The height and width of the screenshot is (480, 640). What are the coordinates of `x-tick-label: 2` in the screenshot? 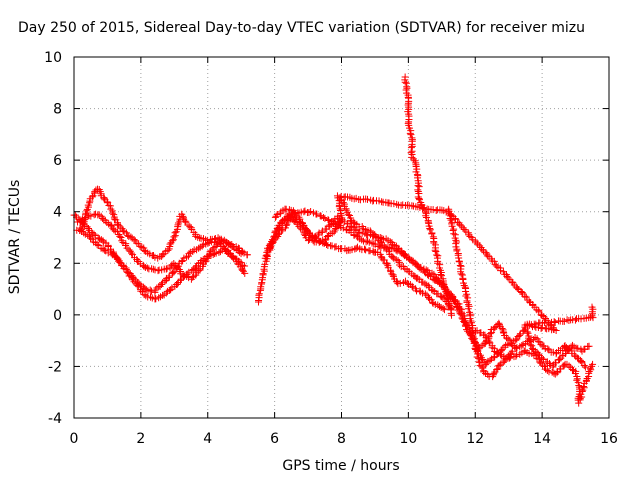 It's located at (140, 439).